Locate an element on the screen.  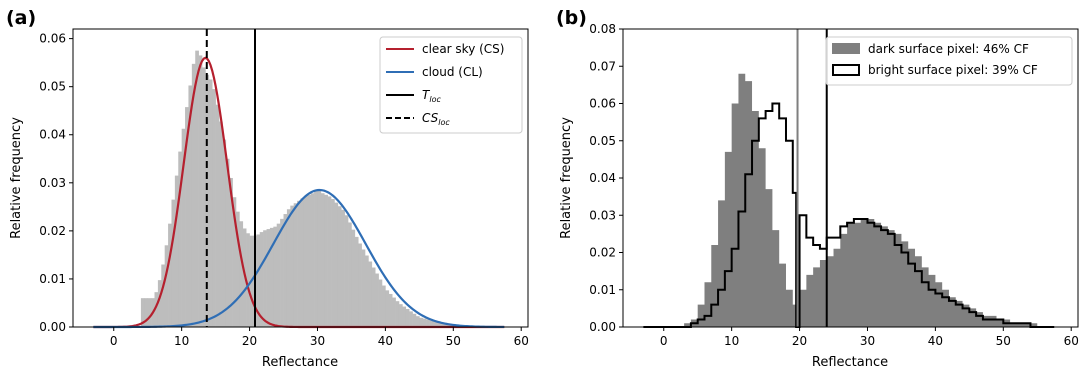
x-tick-label: 50 is located at coordinates (453, 341).